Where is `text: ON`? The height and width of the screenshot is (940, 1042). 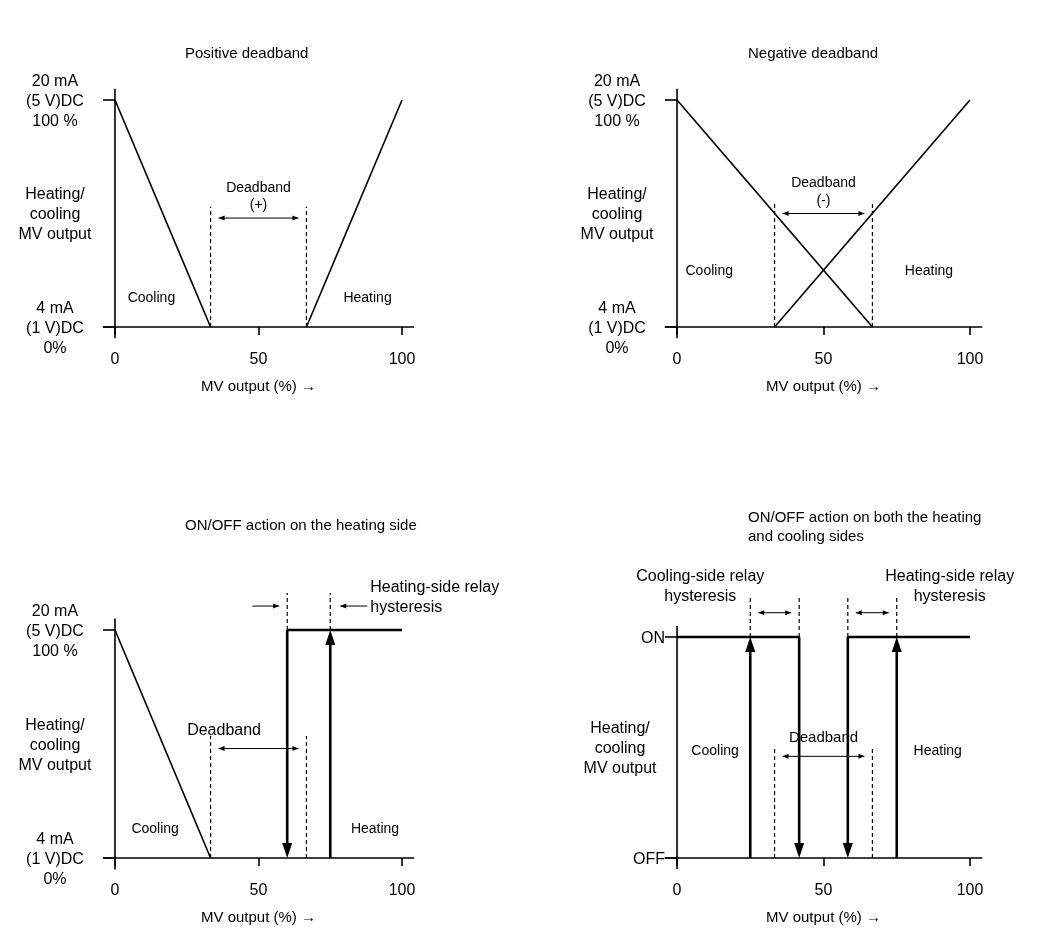 text: ON is located at coordinates (653, 637).